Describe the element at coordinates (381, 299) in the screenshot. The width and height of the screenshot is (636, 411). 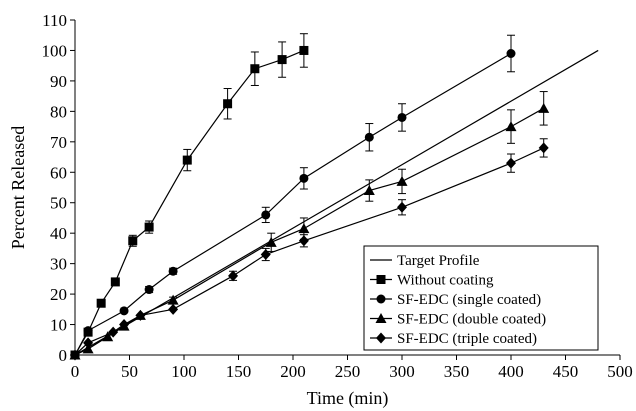
I see `legend-marker-sf-edc-single-coated` at that location.